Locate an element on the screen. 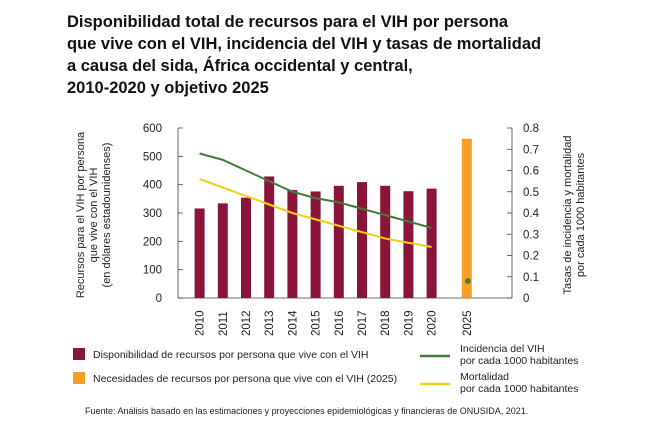 The image size is (670, 431). right-axis-title-line: por cada 1000 habitantes is located at coordinates (581, 214).